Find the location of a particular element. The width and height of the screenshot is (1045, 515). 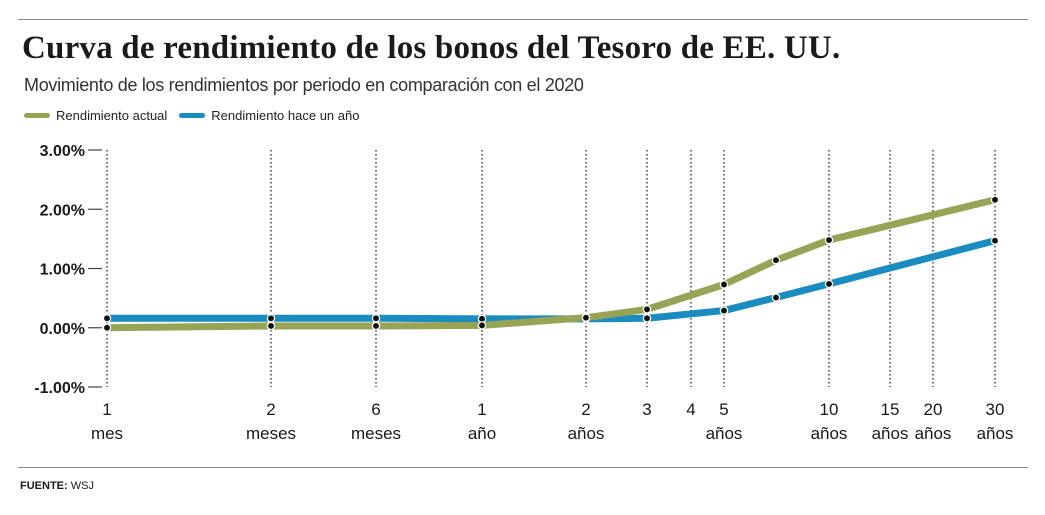

x-tick-unit-7: años is located at coordinates (724, 433).